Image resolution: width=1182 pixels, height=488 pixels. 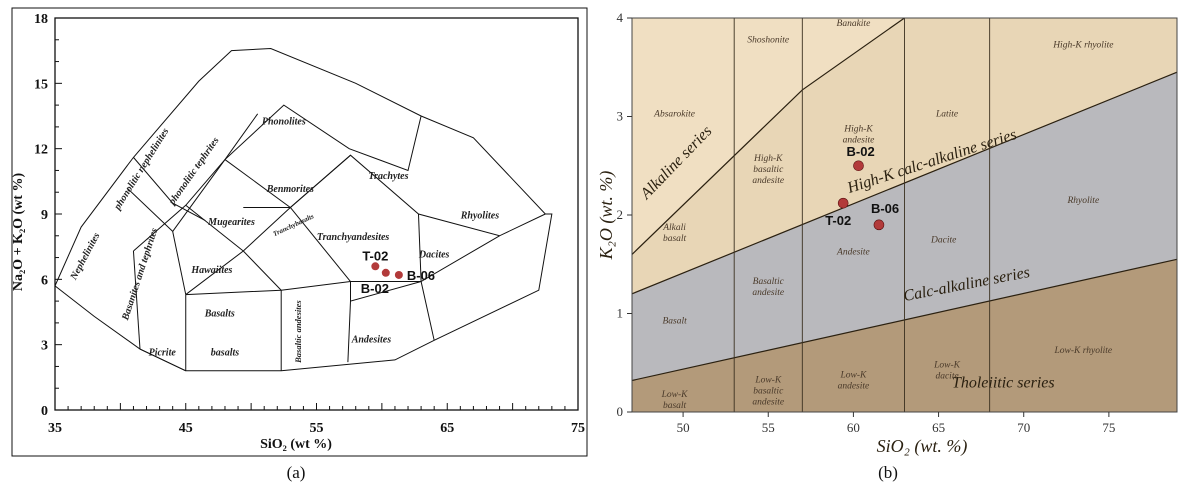 What do you see at coordinates (675, 400) in the screenshot?
I see `rock-label: Low-K basalt` at bounding box center [675, 400].